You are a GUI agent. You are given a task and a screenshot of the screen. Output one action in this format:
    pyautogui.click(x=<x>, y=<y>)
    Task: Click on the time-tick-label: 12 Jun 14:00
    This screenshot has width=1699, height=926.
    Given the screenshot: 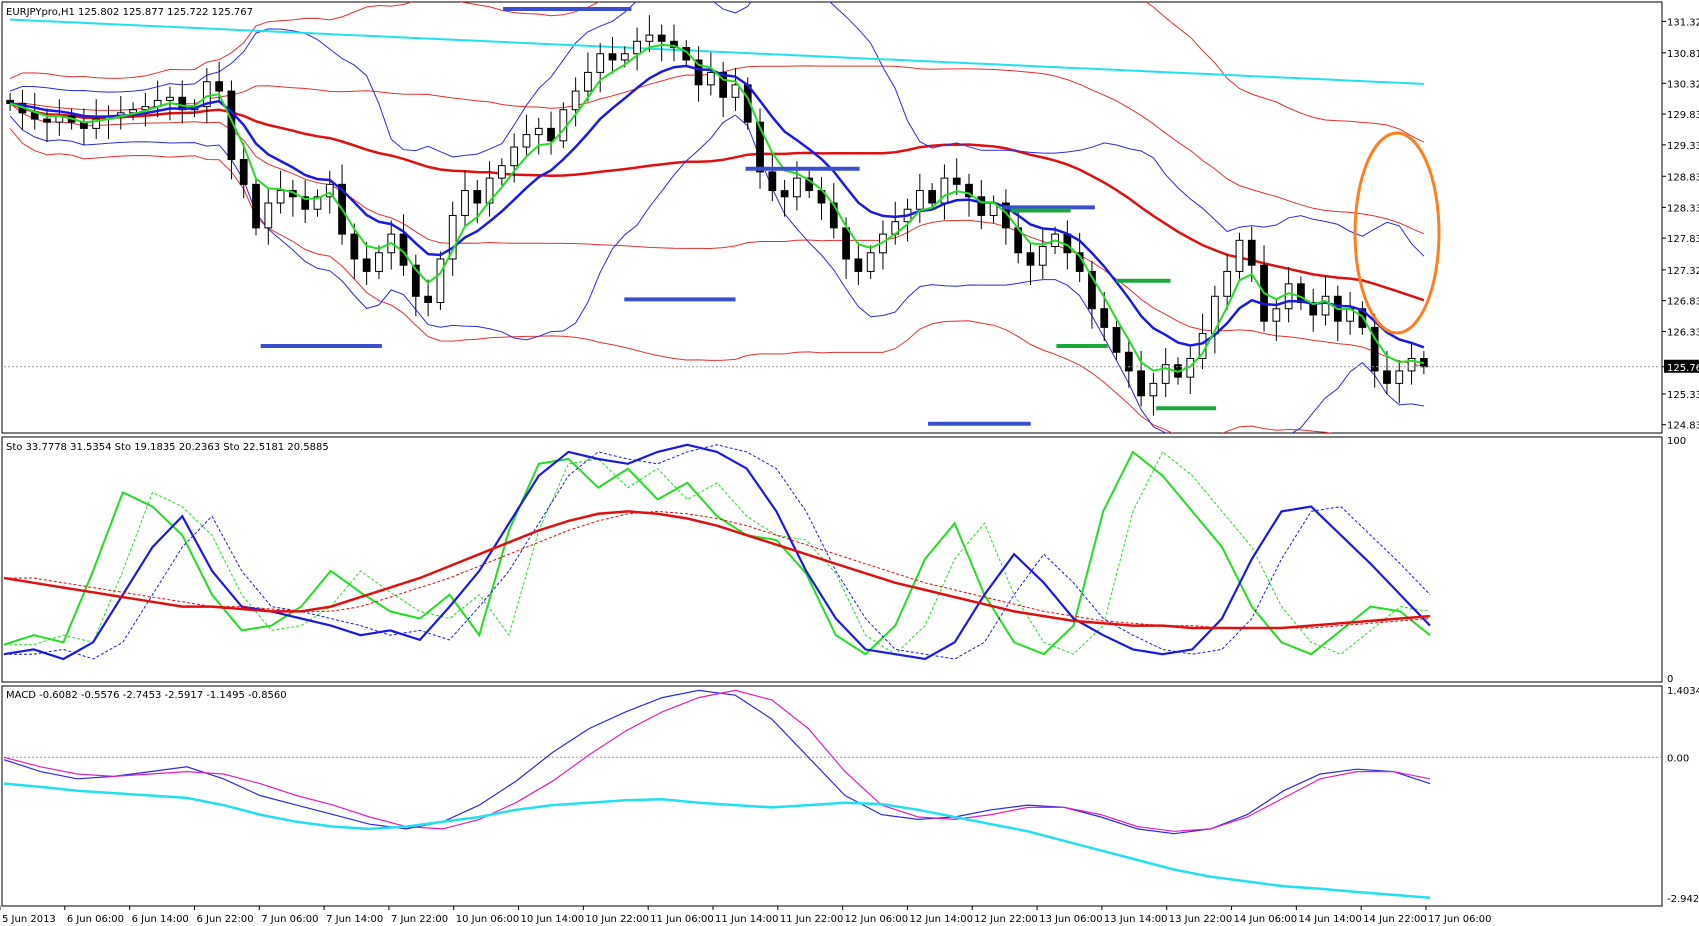 What is the action you would take?
    pyautogui.click(x=941, y=919)
    